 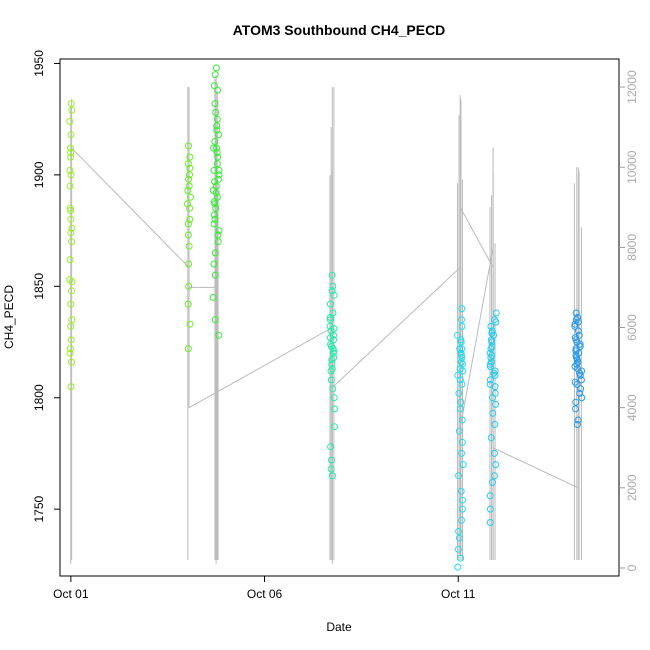 I want to click on y2-axis: 0 2000 4000 6000 8000 10000 12000, so click(x=629, y=320).